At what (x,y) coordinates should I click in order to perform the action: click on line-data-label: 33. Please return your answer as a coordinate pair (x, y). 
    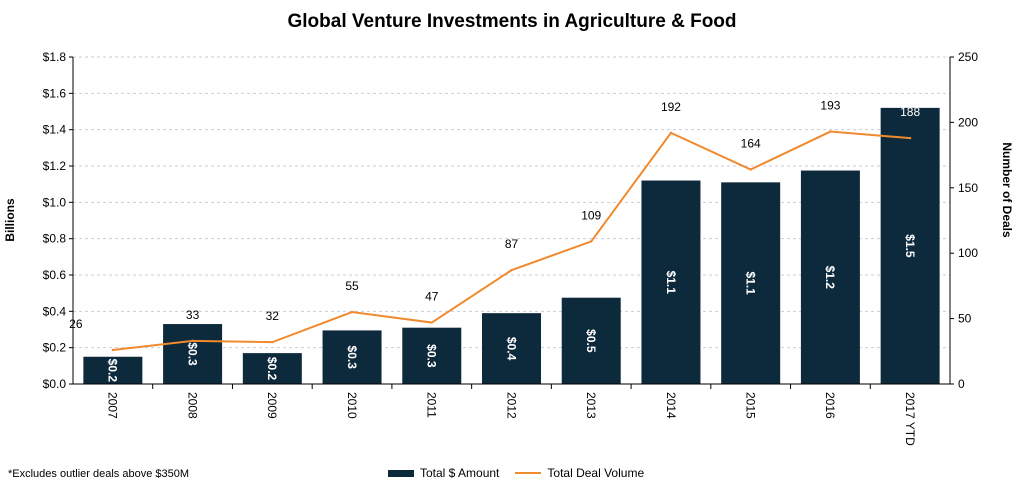
    Looking at the image, I should click on (193, 315).